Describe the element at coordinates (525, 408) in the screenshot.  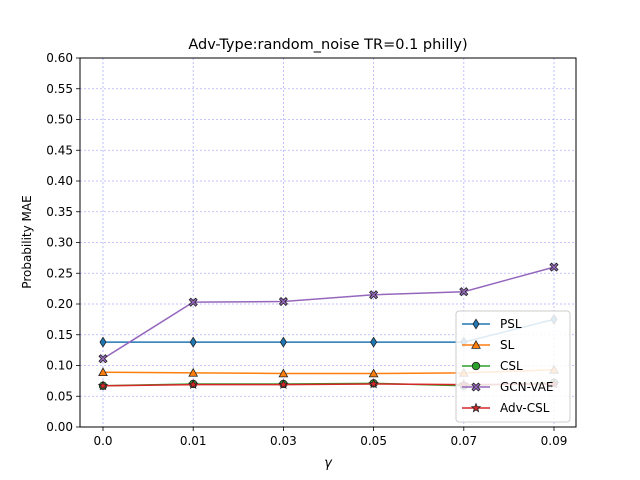
I see `legend-label: Adv-CSL` at that location.